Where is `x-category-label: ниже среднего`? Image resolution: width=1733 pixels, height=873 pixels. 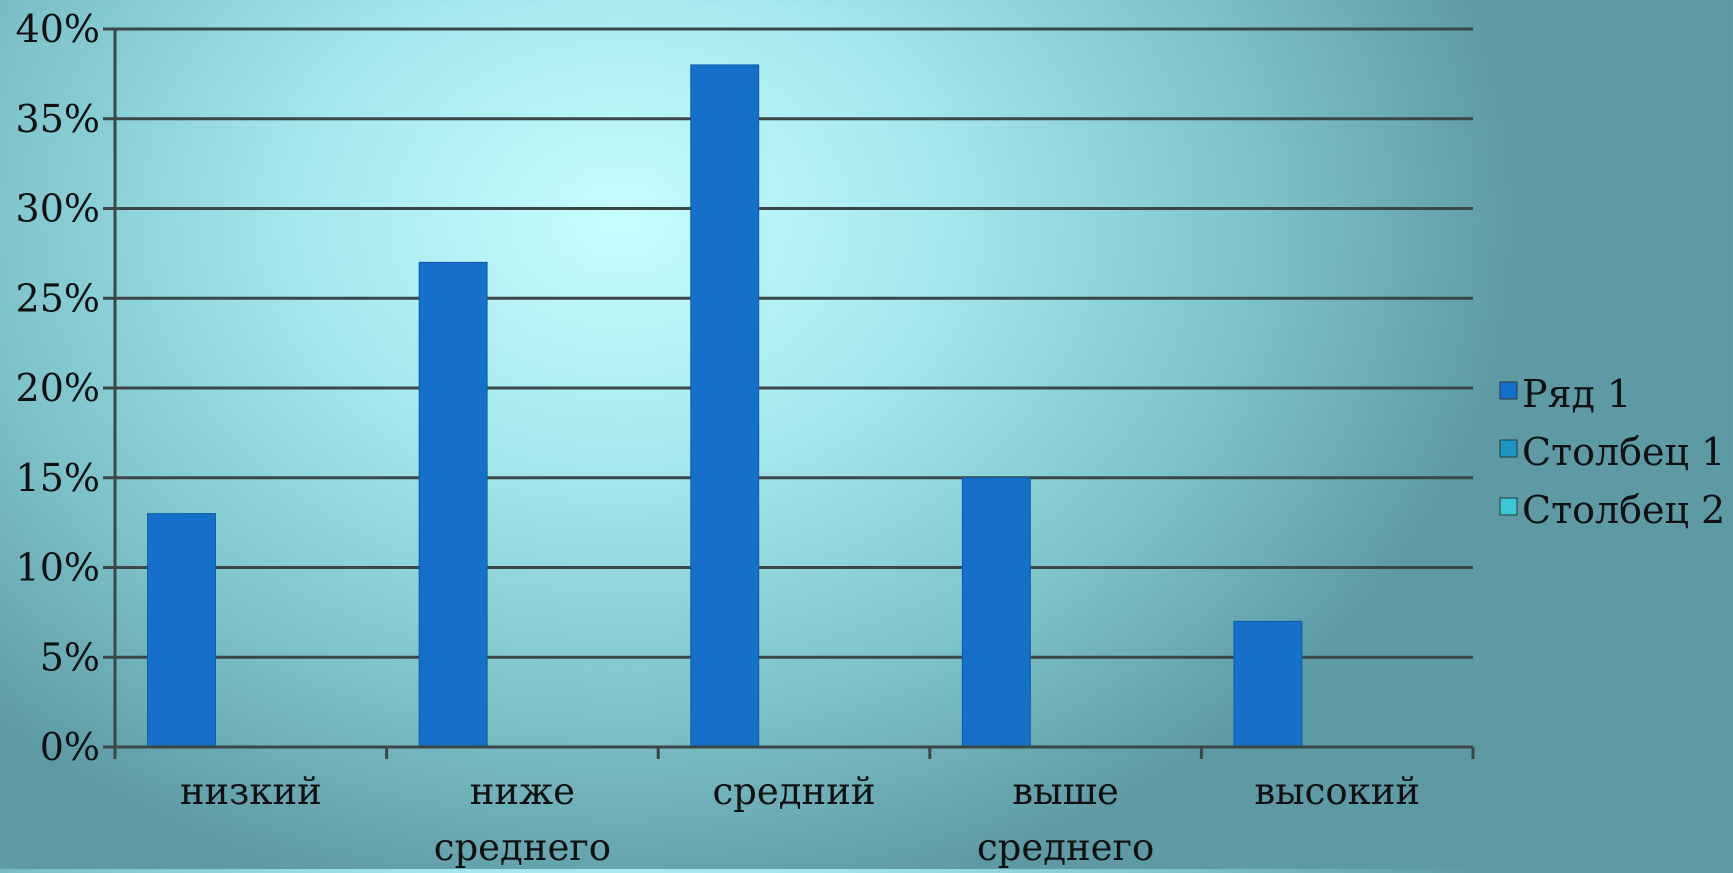
x-category-label: ниже среднего is located at coordinates (522, 819).